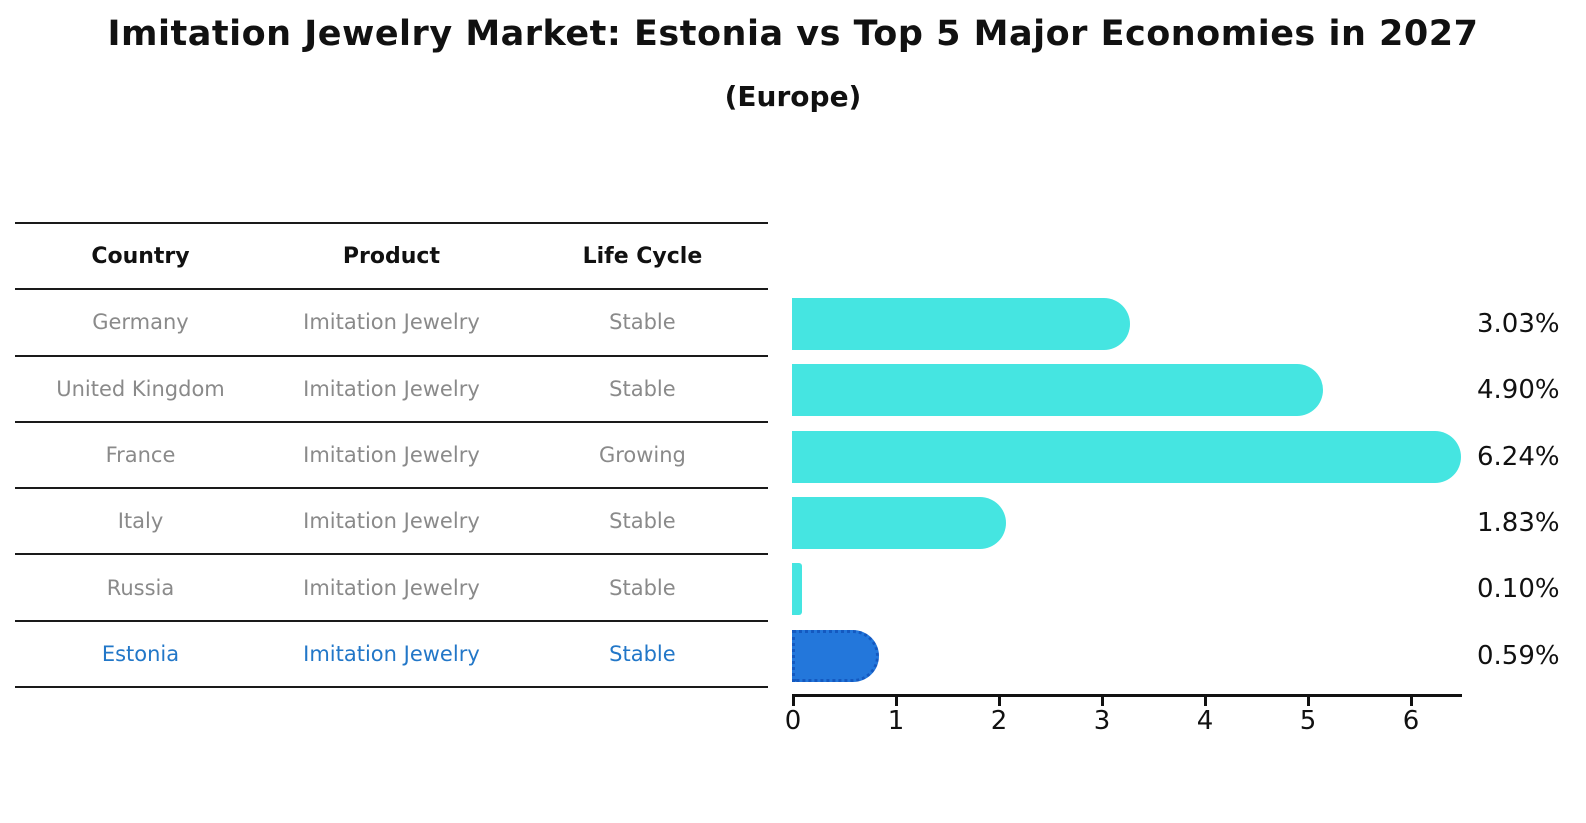  I want to click on bar-estonia, so click(835, 655).